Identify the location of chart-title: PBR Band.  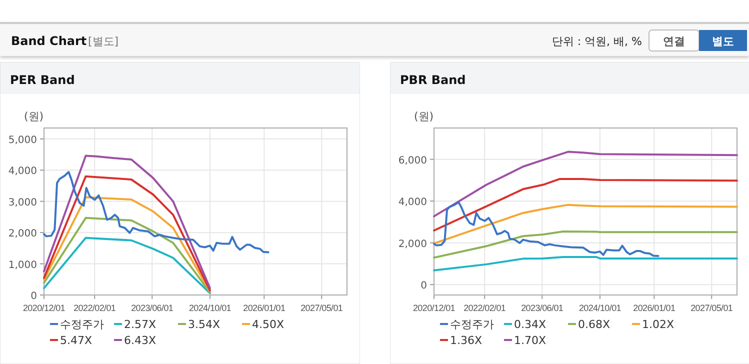
(433, 80).